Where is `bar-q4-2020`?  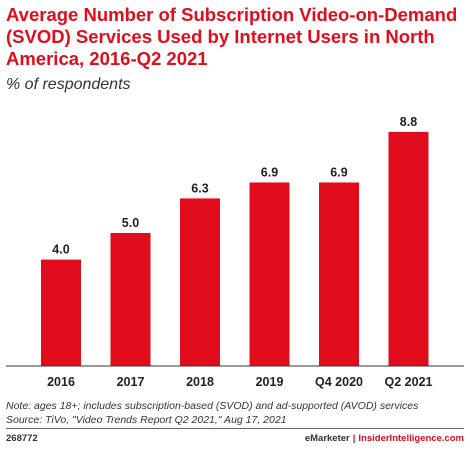
bar-q4-2020 is located at coordinates (339, 274).